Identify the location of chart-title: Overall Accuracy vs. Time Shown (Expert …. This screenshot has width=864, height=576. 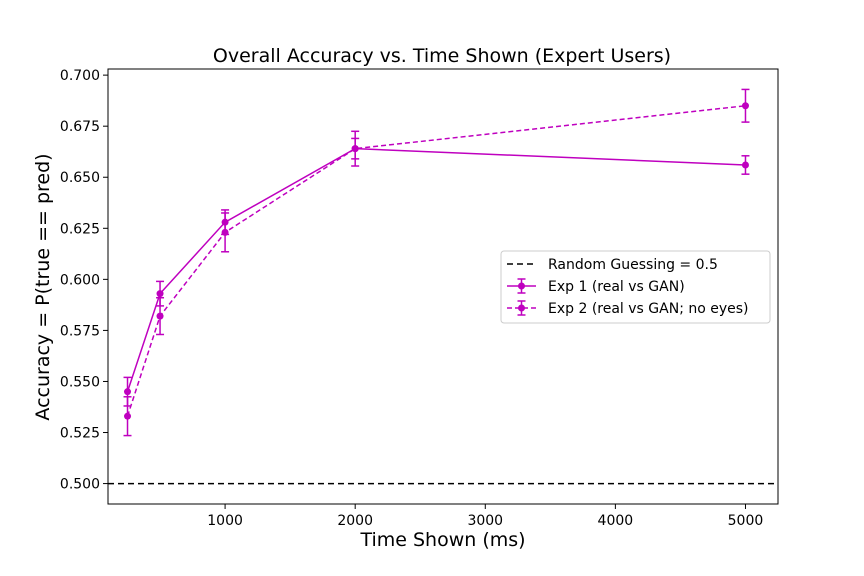
(442, 56).